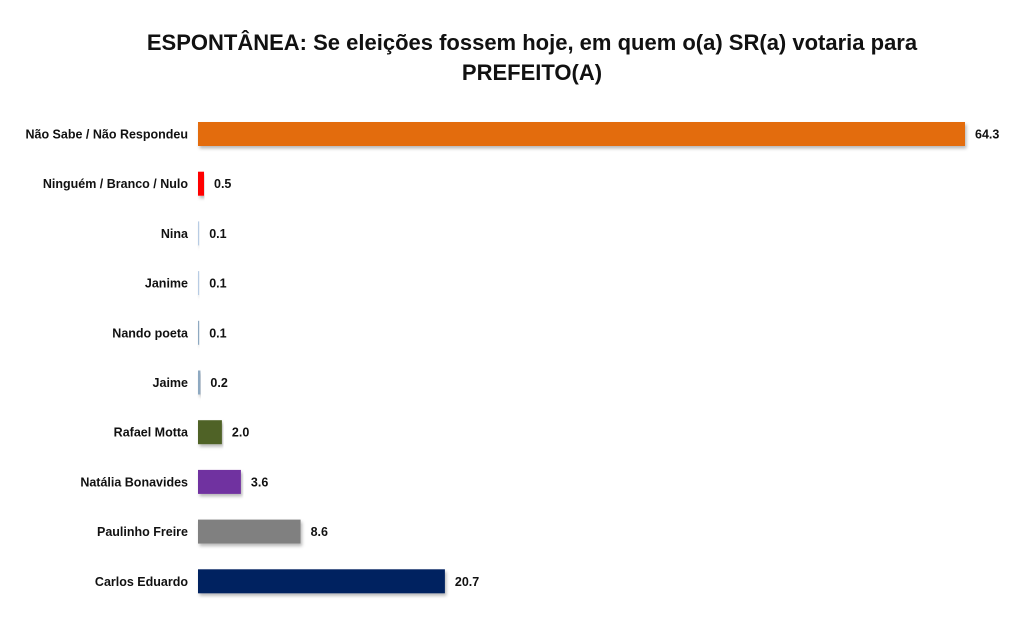 The image size is (1024, 623). I want to click on value-label-8: 8.6, so click(319, 532).